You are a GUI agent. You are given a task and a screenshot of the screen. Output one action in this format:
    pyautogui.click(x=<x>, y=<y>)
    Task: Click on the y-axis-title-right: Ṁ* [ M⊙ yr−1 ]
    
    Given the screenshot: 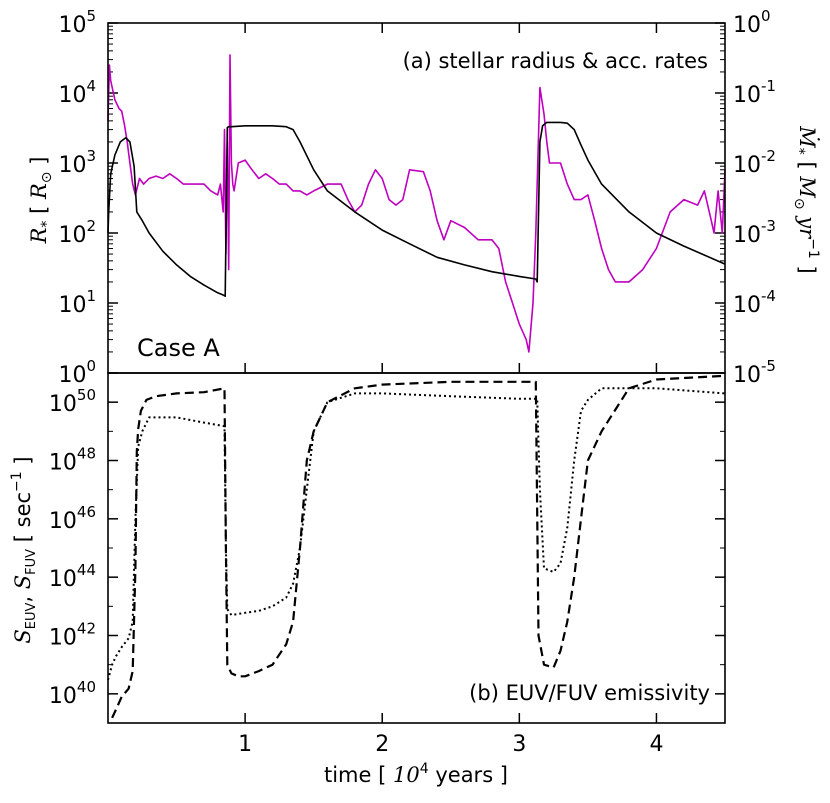 What is the action you would take?
    pyautogui.click(x=806, y=199)
    